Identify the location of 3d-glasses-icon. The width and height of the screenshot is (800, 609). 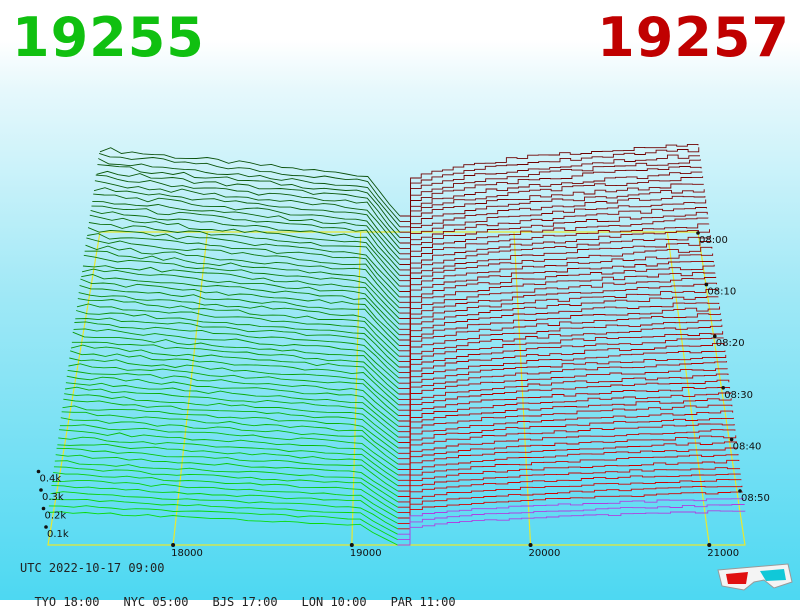
(754, 576).